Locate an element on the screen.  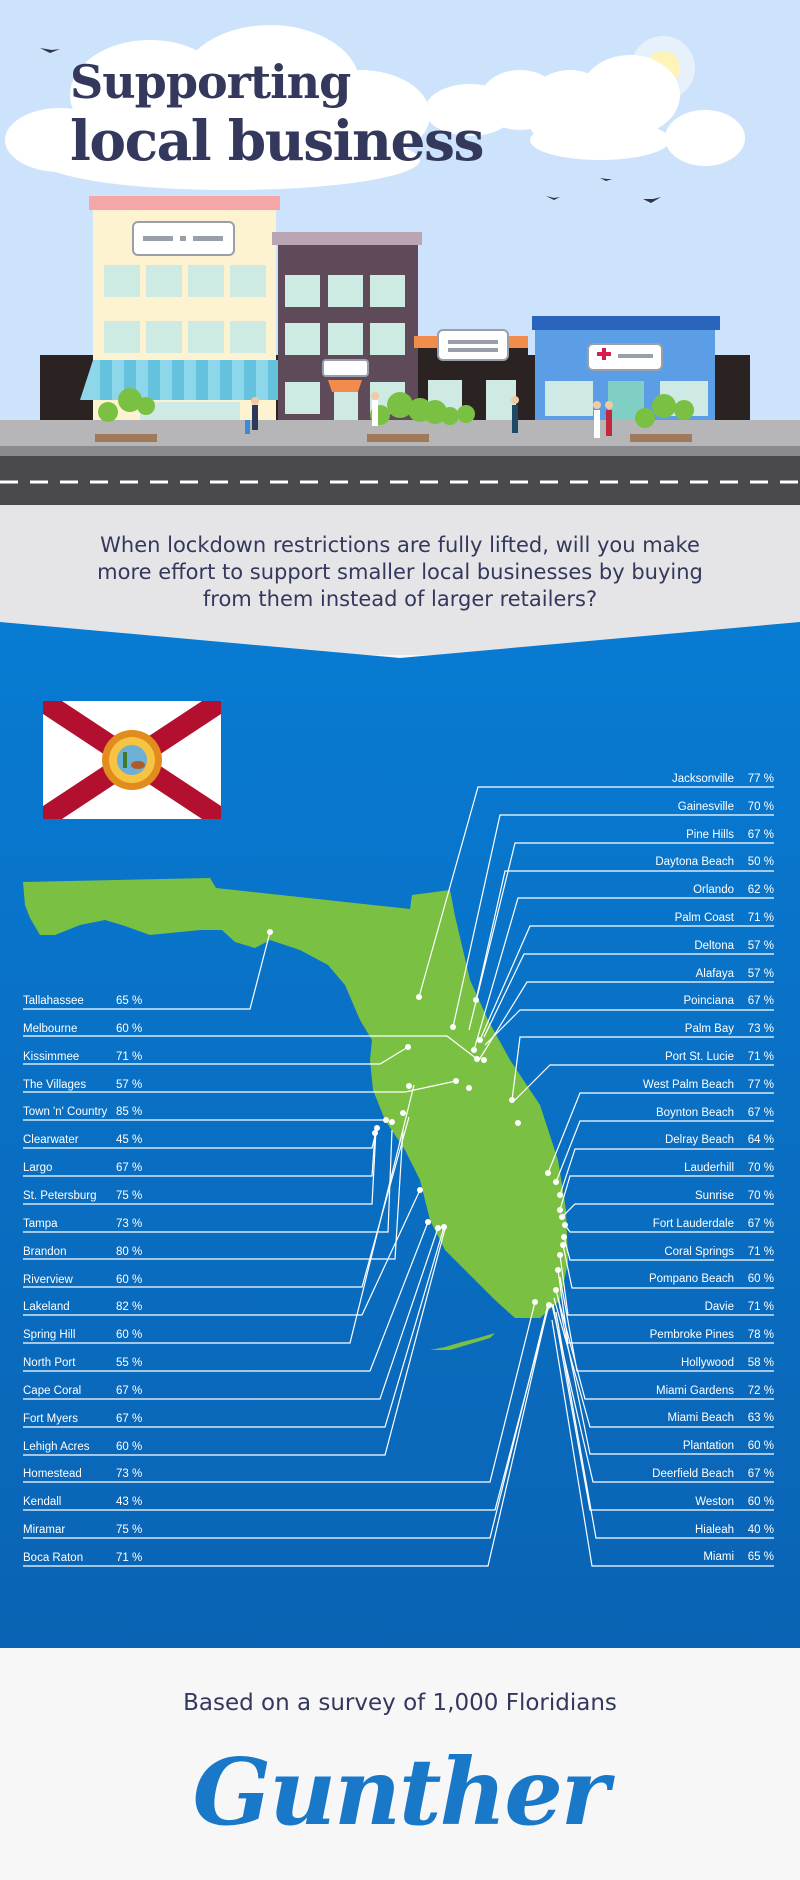
birds-icon is located at coordinates (350, 125).